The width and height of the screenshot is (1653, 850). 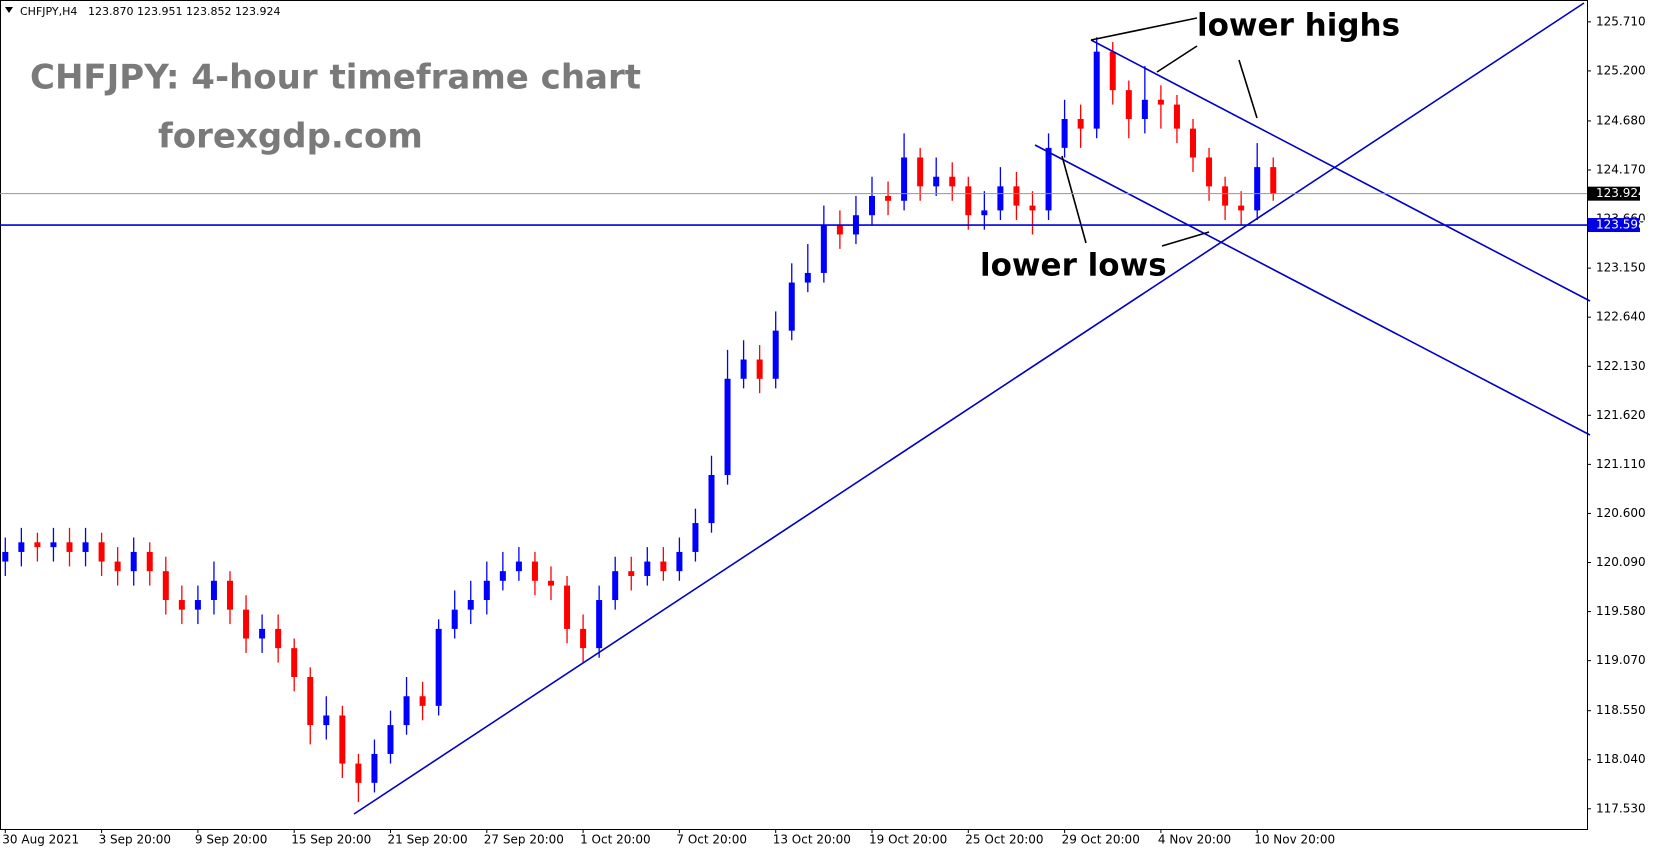 I want to click on y-tick-label: 117.530, so click(x=1621, y=808).